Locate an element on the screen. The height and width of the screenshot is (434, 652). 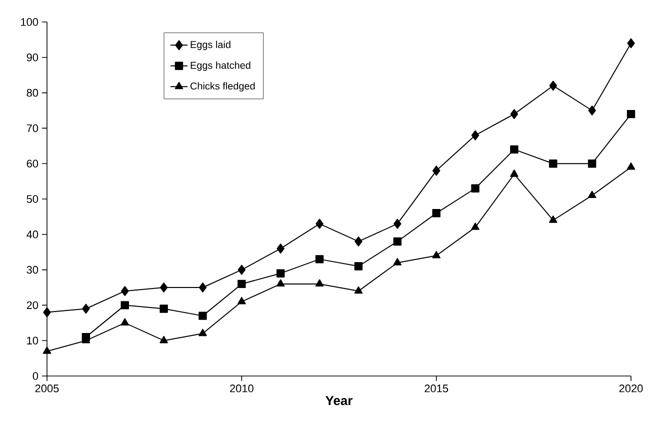
x-tick-label: 2005 is located at coordinates (47, 388).